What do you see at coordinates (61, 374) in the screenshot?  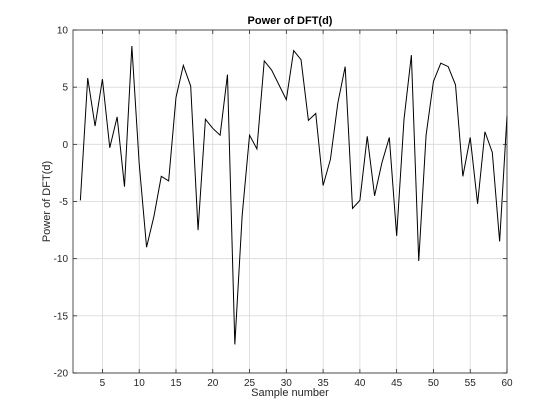 I see `y-tick-label: -20` at bounding box center [61, 374].